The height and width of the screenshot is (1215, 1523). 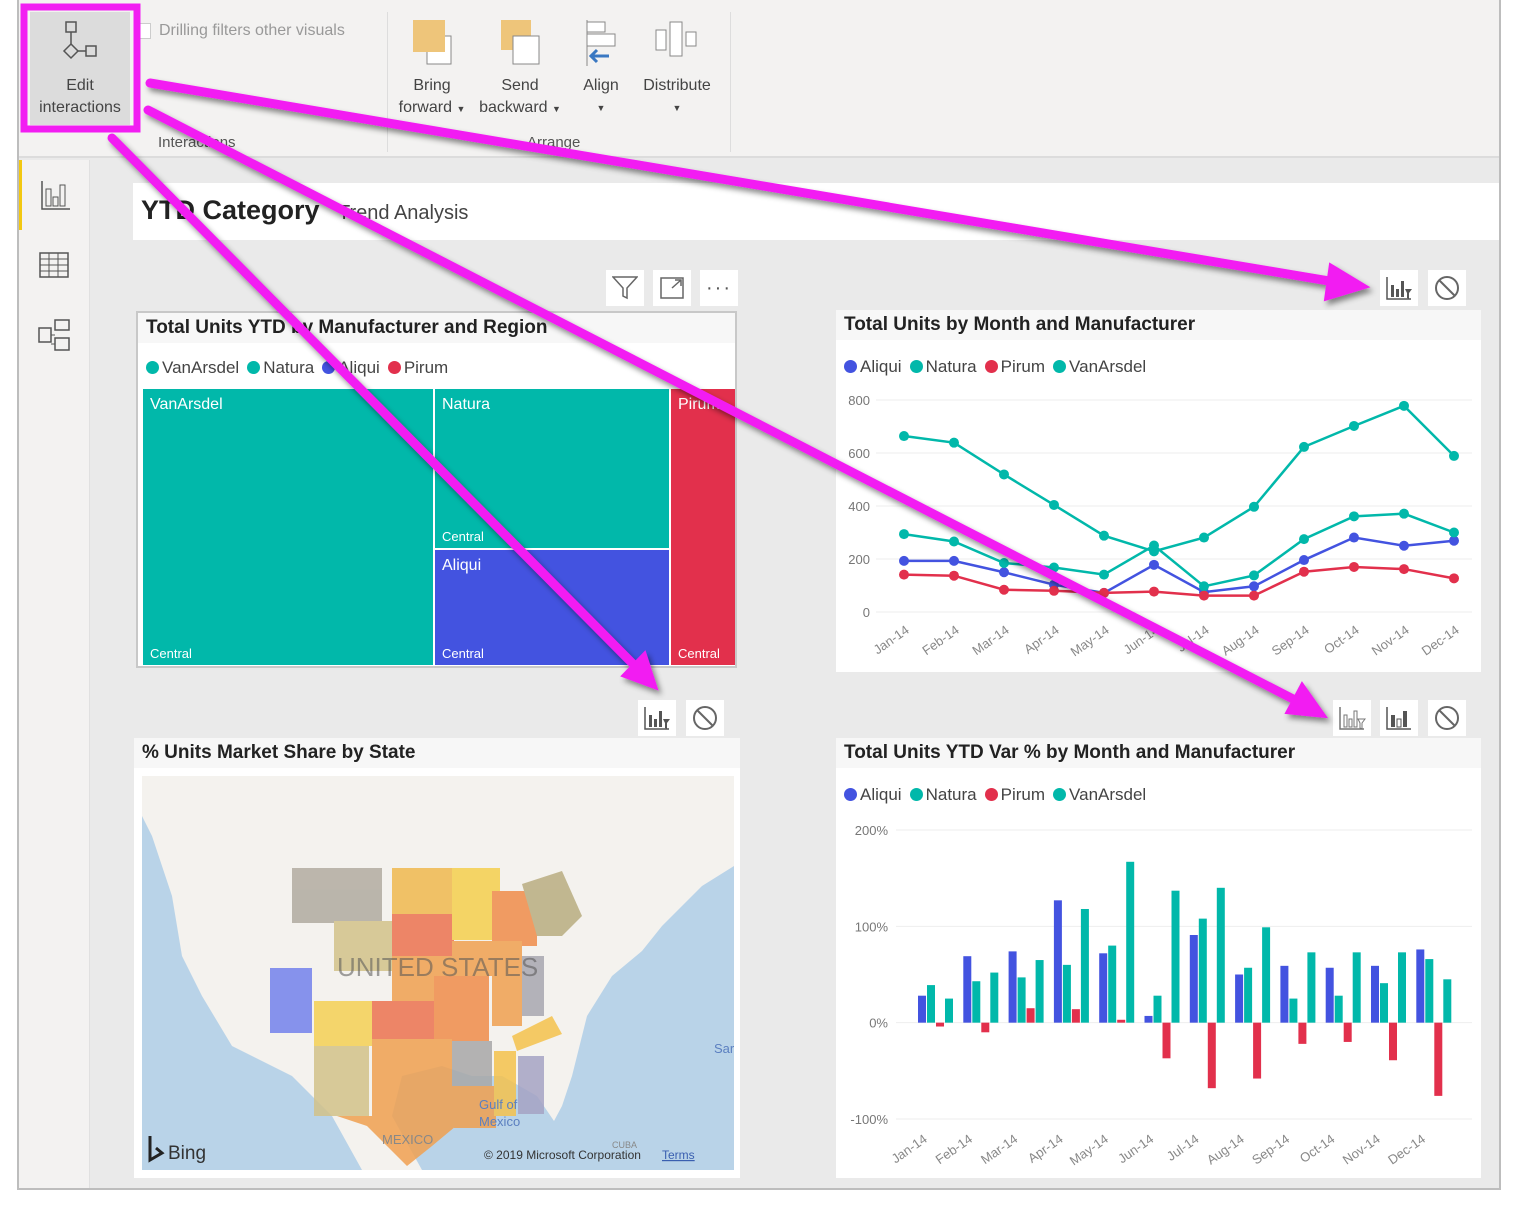 I want to click on align-button: Align ▼, so click(x=601, y=68).